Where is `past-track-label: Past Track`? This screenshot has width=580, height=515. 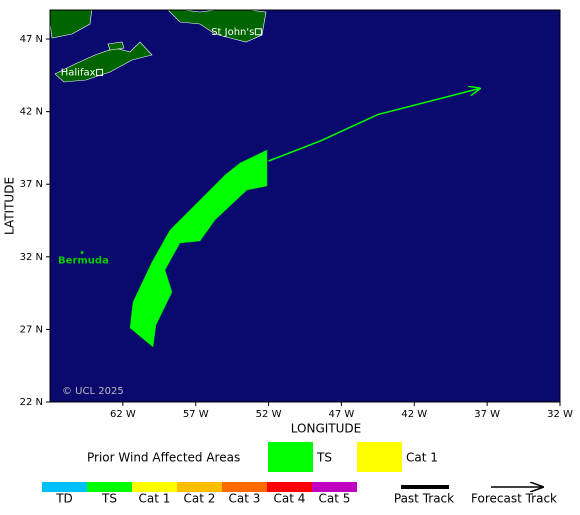 past-track-label: Past Track is located at coordinates (424, 499).